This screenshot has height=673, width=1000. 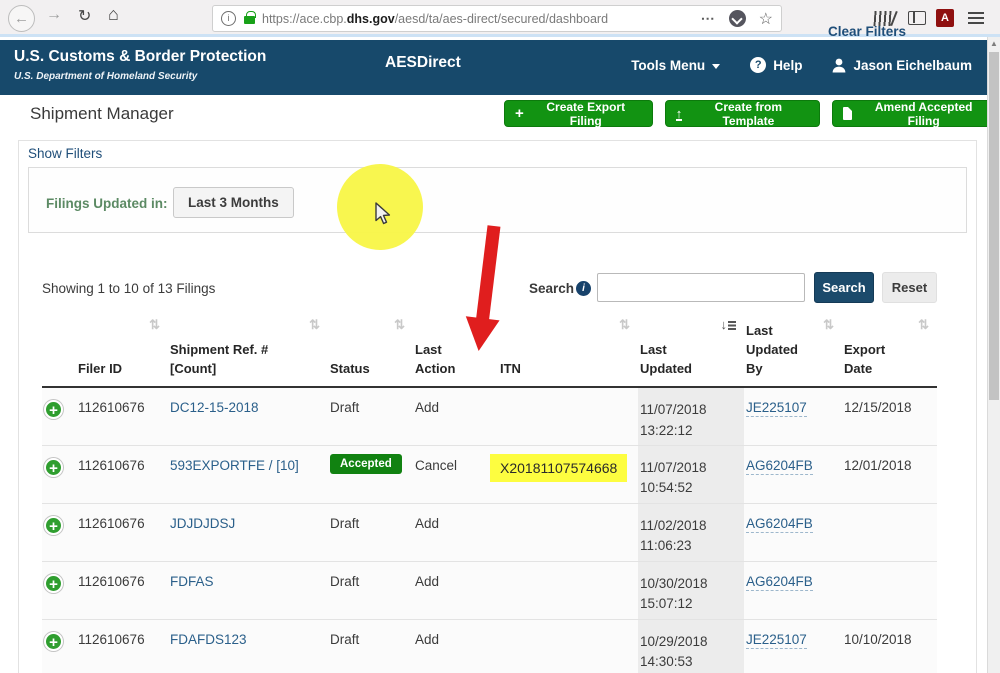 What do you see at coordinates (917, 18) in the screenshot?
I see `sidebar-toggle-icon` at bounding box center [917, 18].